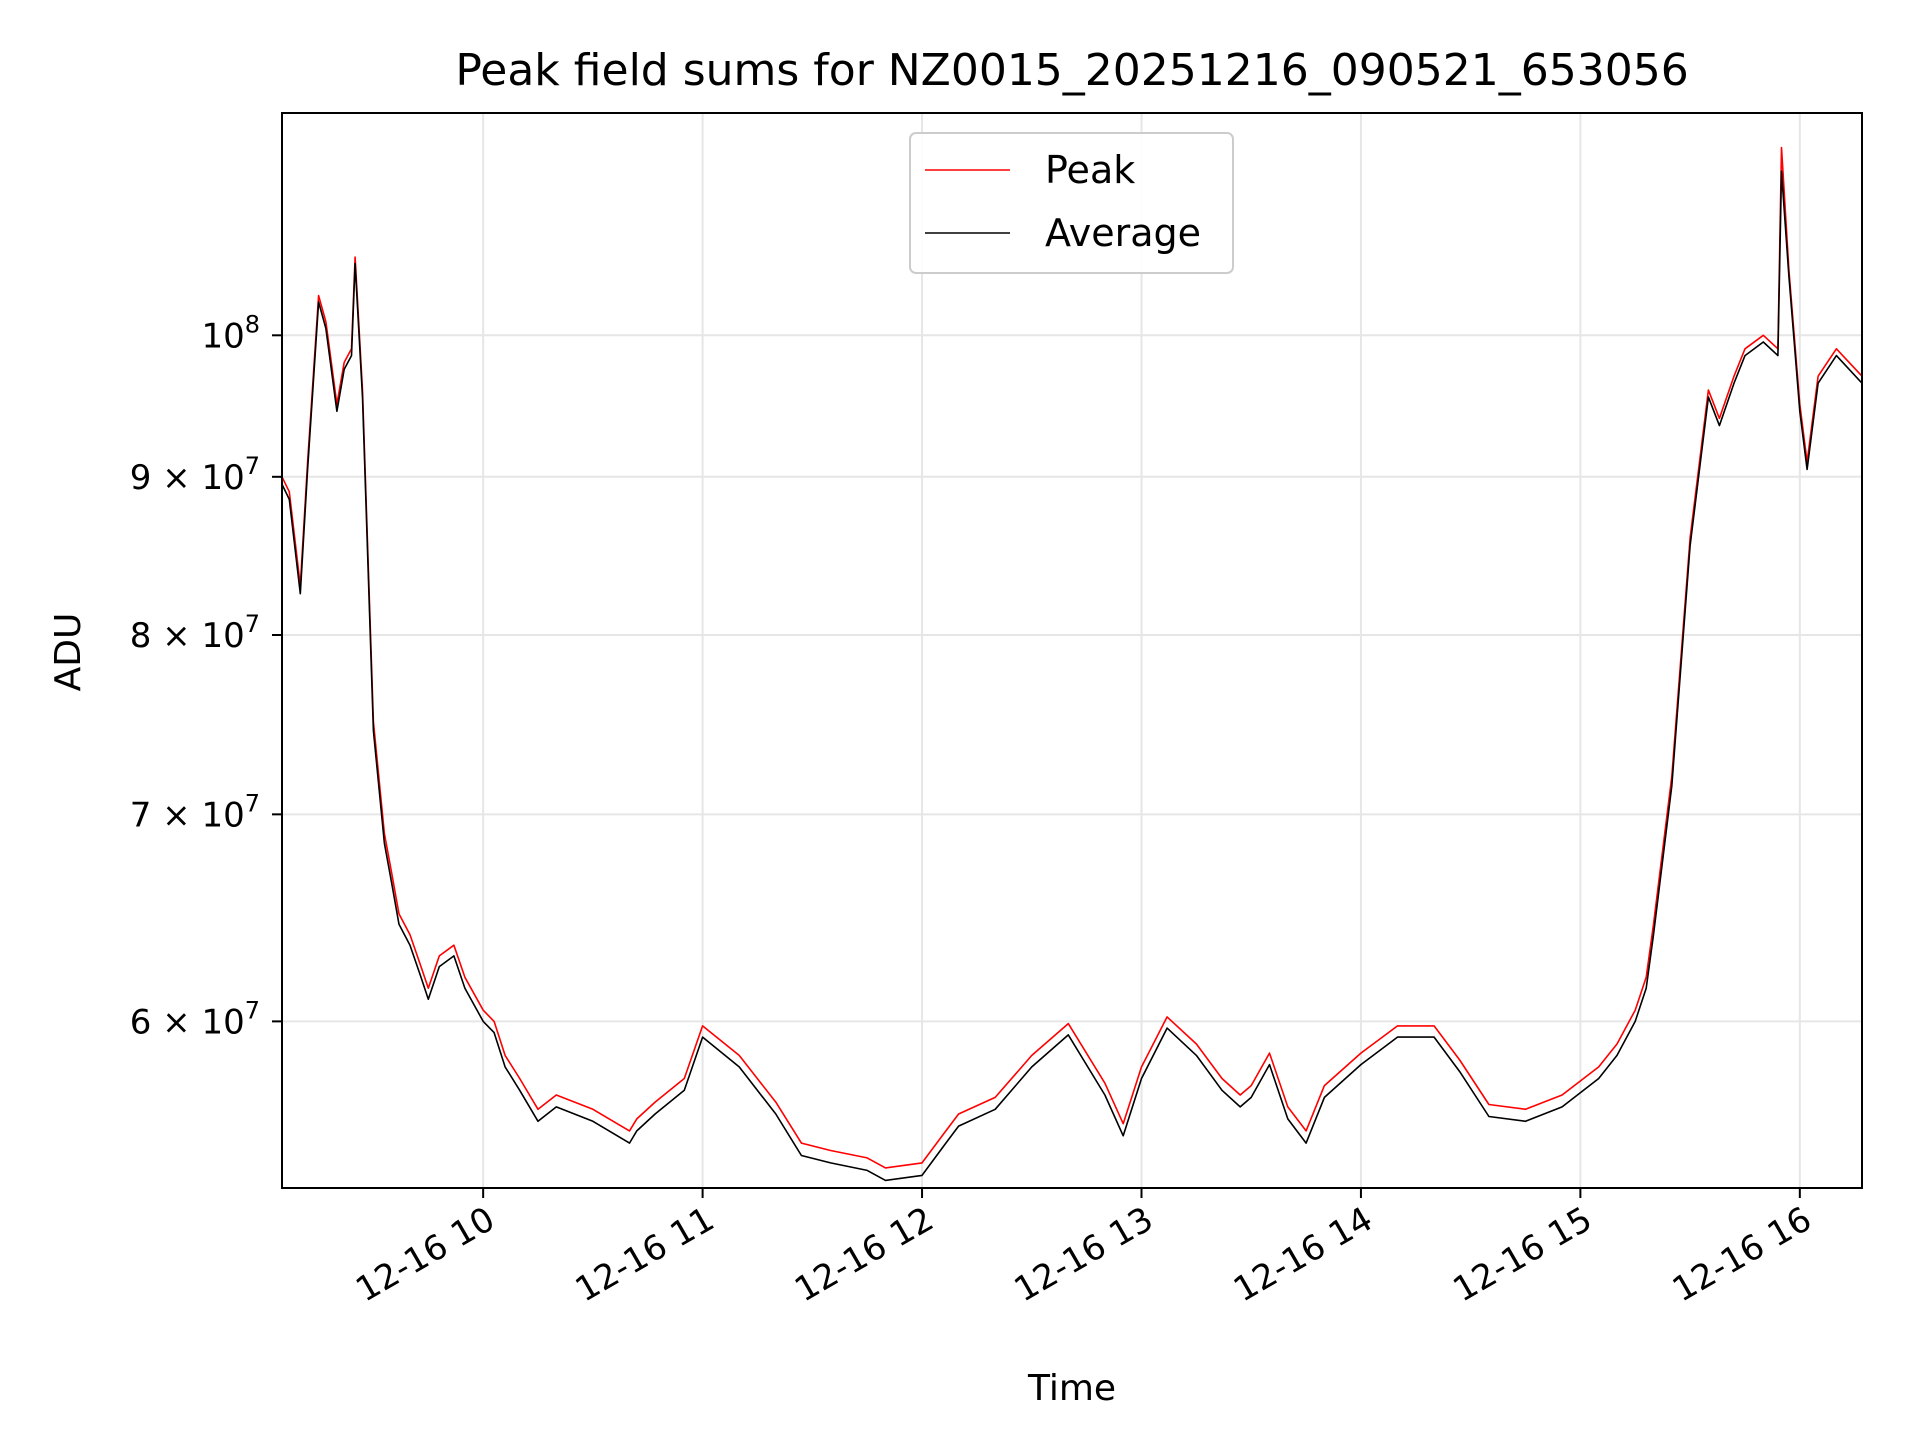 Image resolution: width=1920 pixels, height=1440 pixels. What do you see at coordinates (68, 652) in the screenshot?
I see `y-axis-label: ADU` at bounding box center [68, 652].